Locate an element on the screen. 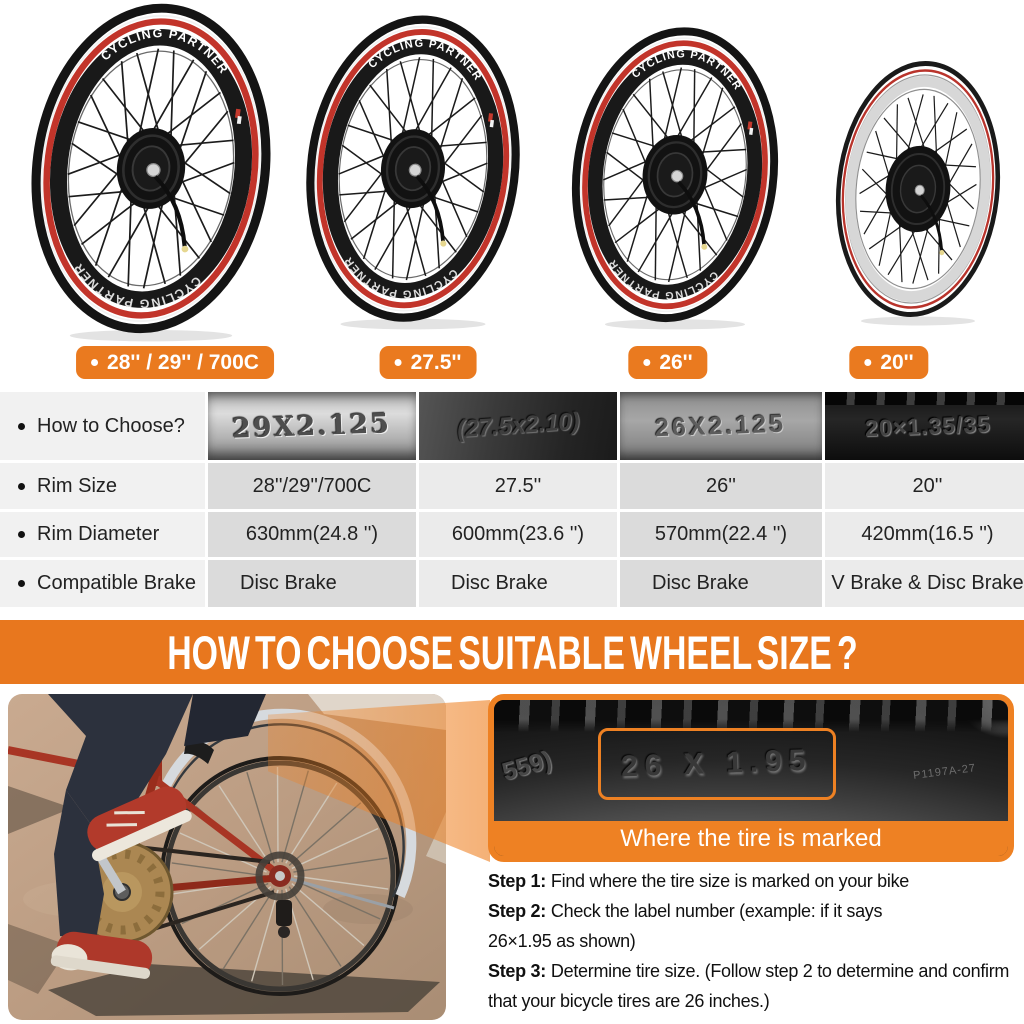 The image size is (1024, 1024). rim-diameter-27-5: 600mm(23.6 '') is located at coordinates (518, 534).